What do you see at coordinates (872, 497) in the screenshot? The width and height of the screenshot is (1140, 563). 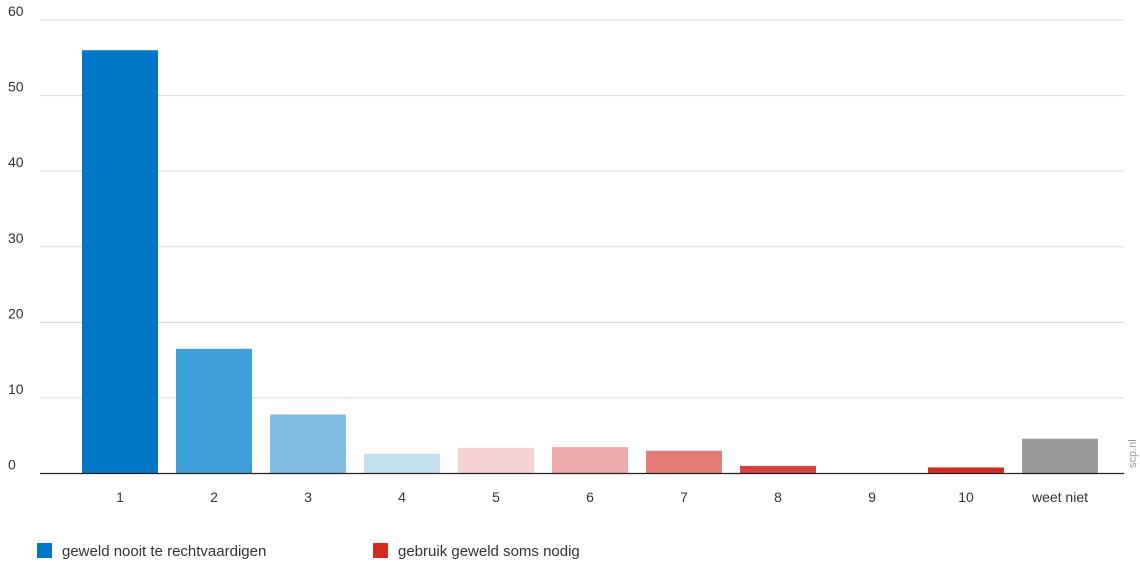 I see `x-tick-label: 9` at bounding box center [872, 497].